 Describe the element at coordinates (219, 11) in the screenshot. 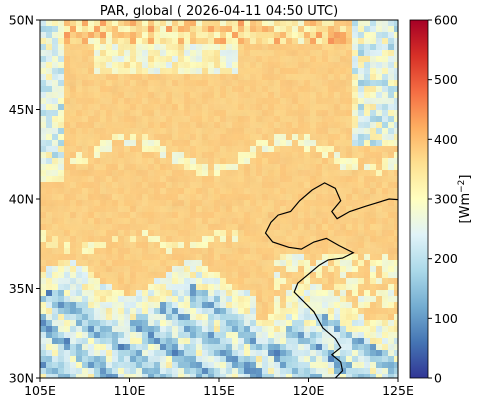

I see `chart-title: PAR, global ( 2026-04-11 04:50 UTC)` at that location.